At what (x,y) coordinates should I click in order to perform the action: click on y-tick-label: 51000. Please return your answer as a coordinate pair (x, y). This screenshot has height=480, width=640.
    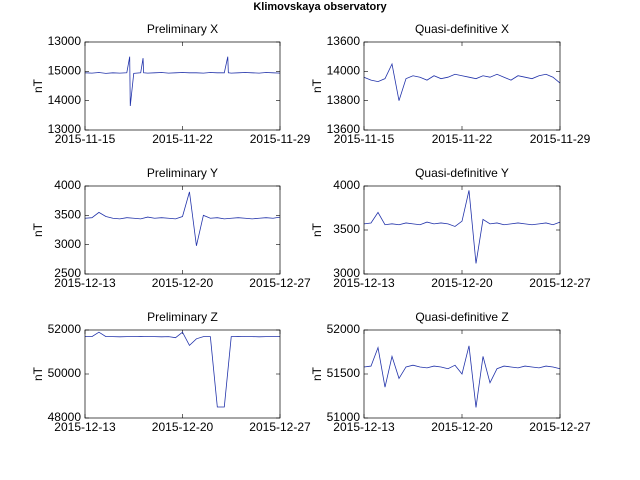
    Looking at the image, I should click on (344, 417).